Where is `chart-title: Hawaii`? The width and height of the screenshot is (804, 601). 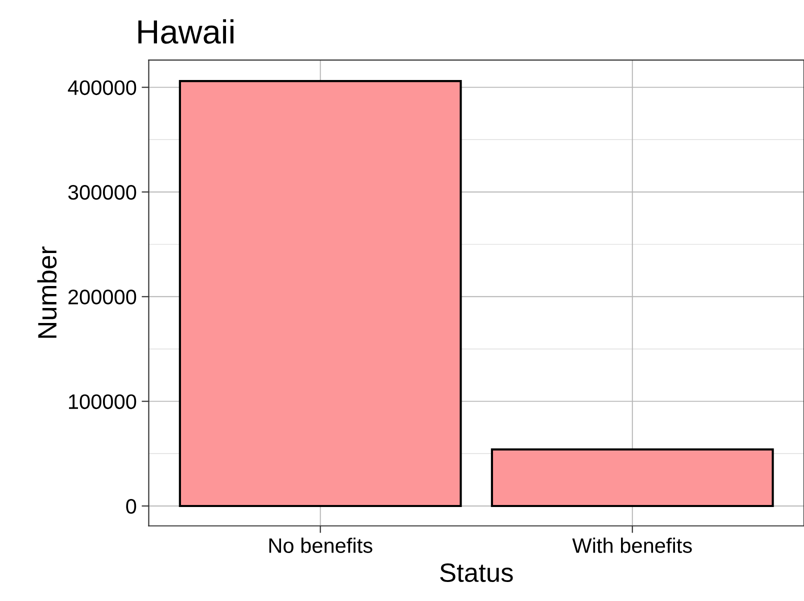
chart-title: Hawaii is located at coordinates (186, 31).